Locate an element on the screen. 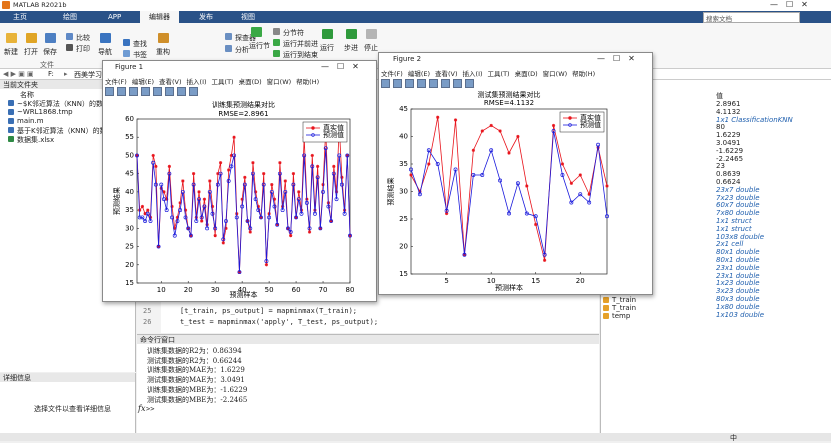 This screenshot has width=831, height=443. tool-button: 分析 is located at coordinates (242, 50).